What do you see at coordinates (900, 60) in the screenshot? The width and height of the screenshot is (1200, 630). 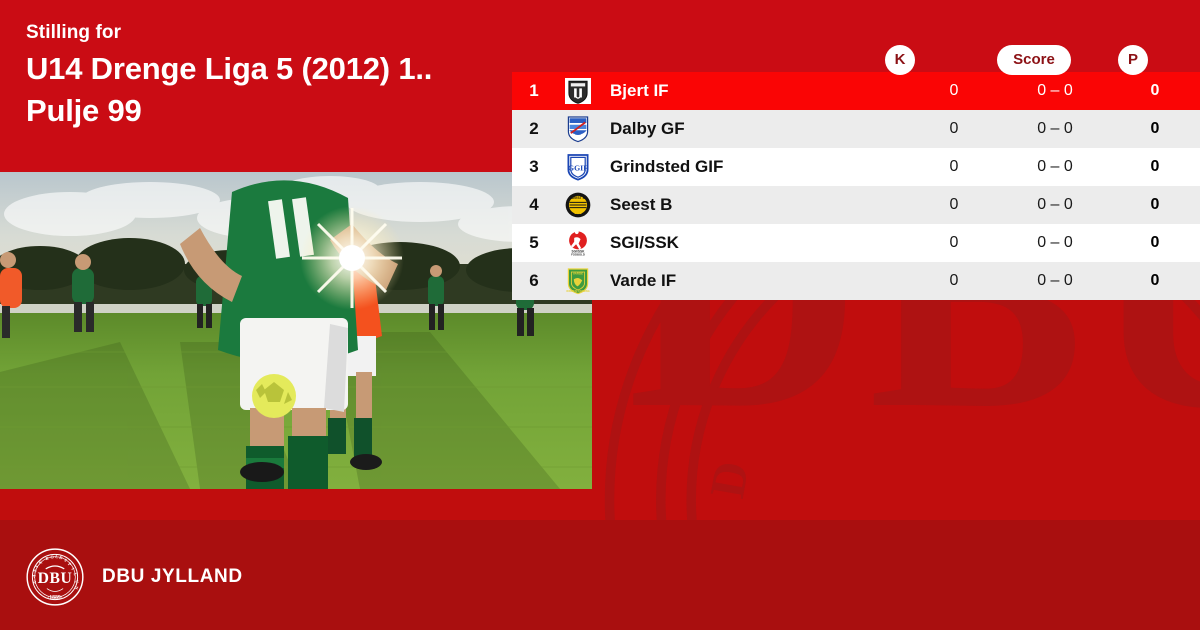 I see `column-header-k: K` at bounding box center [900, 60].